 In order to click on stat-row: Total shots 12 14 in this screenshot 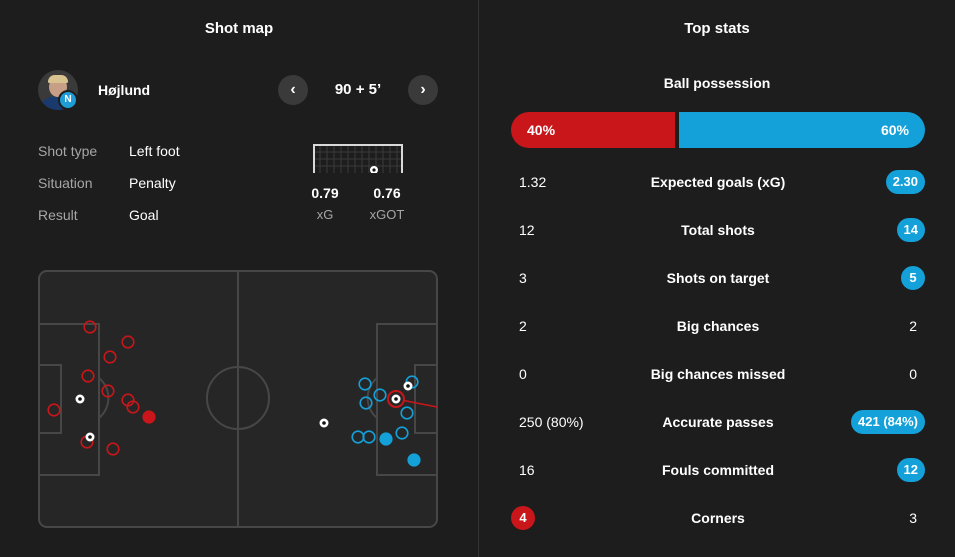, I will do `click(718, 230)`.